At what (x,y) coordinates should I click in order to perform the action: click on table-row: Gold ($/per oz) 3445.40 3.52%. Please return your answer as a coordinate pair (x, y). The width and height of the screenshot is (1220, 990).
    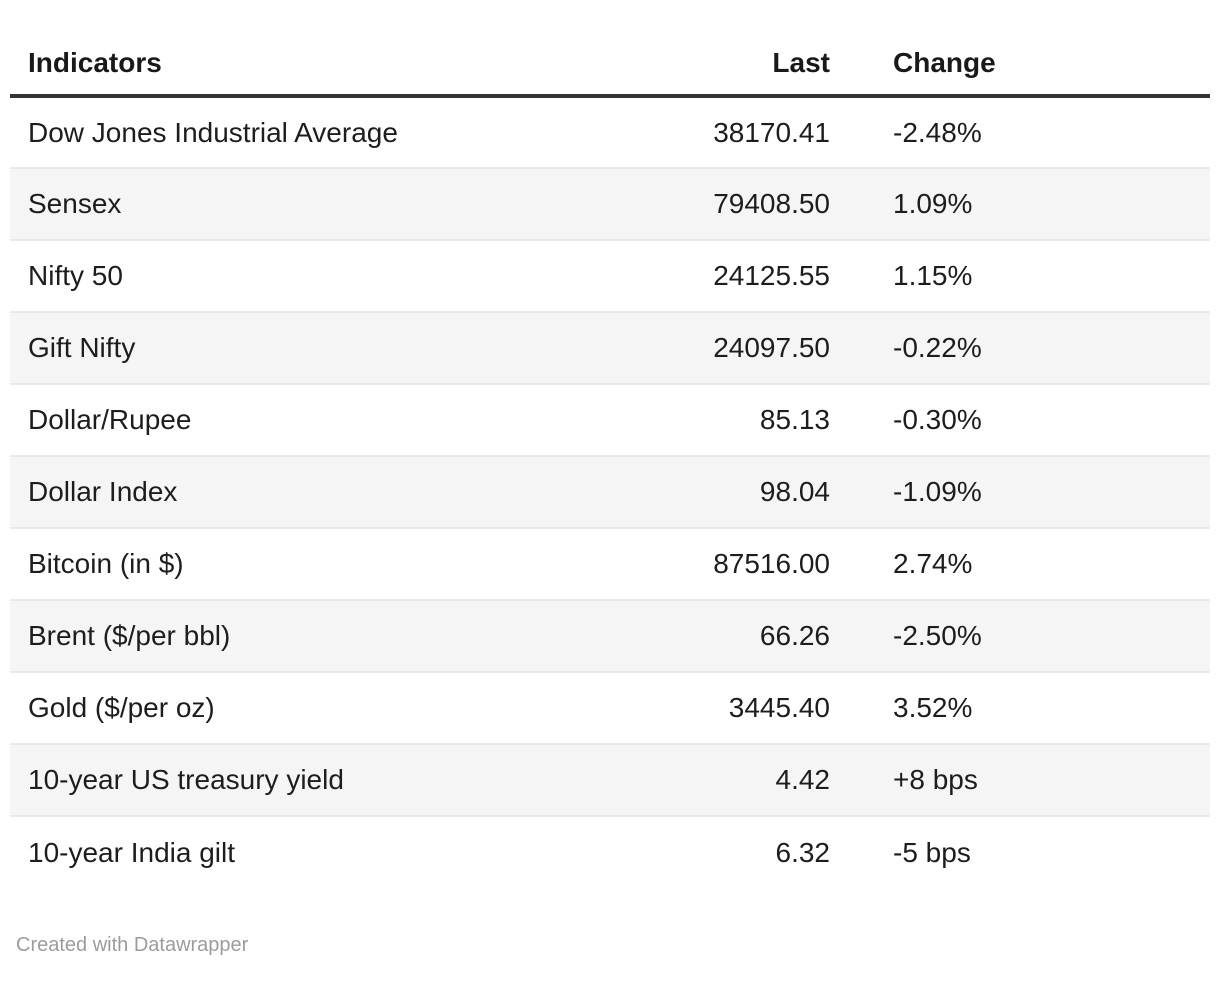
    Looking at the image, I should click on (610, 707).